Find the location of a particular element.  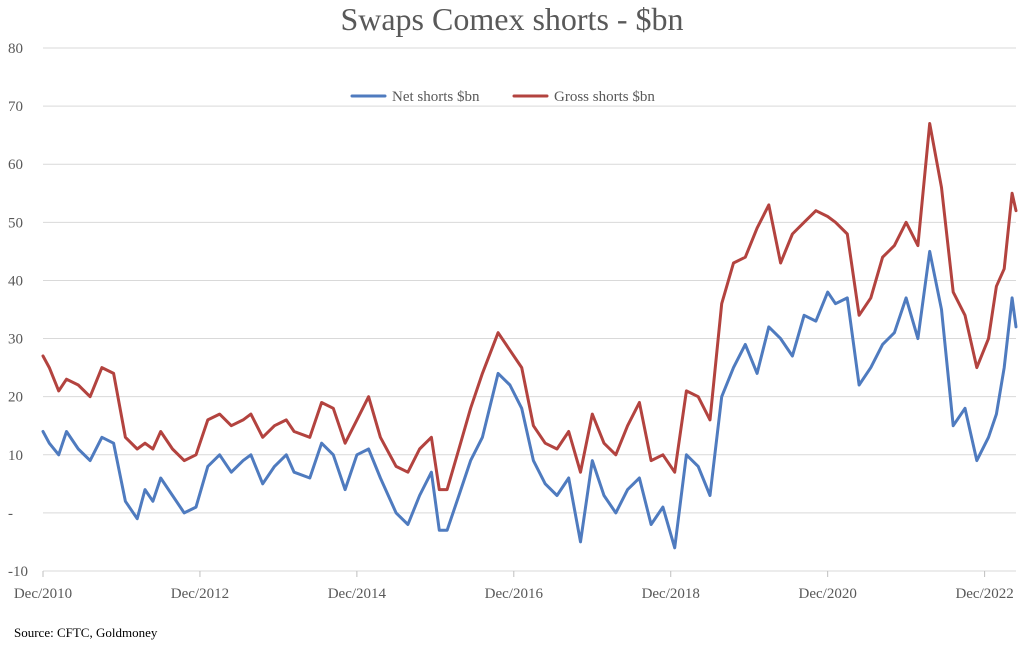

x-tick-label: Dec/2014 is located at coordinates (357, 594).